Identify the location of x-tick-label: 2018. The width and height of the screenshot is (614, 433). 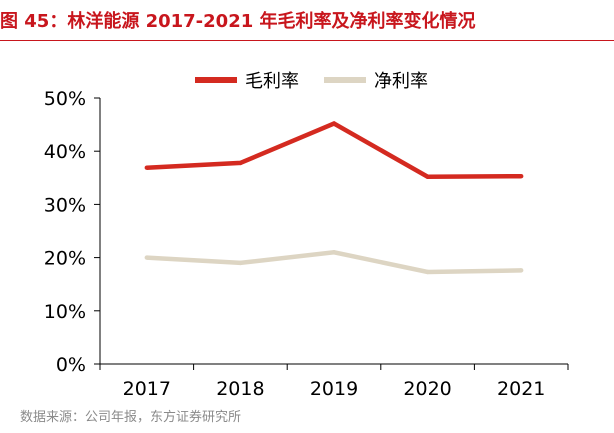
(240, 389).